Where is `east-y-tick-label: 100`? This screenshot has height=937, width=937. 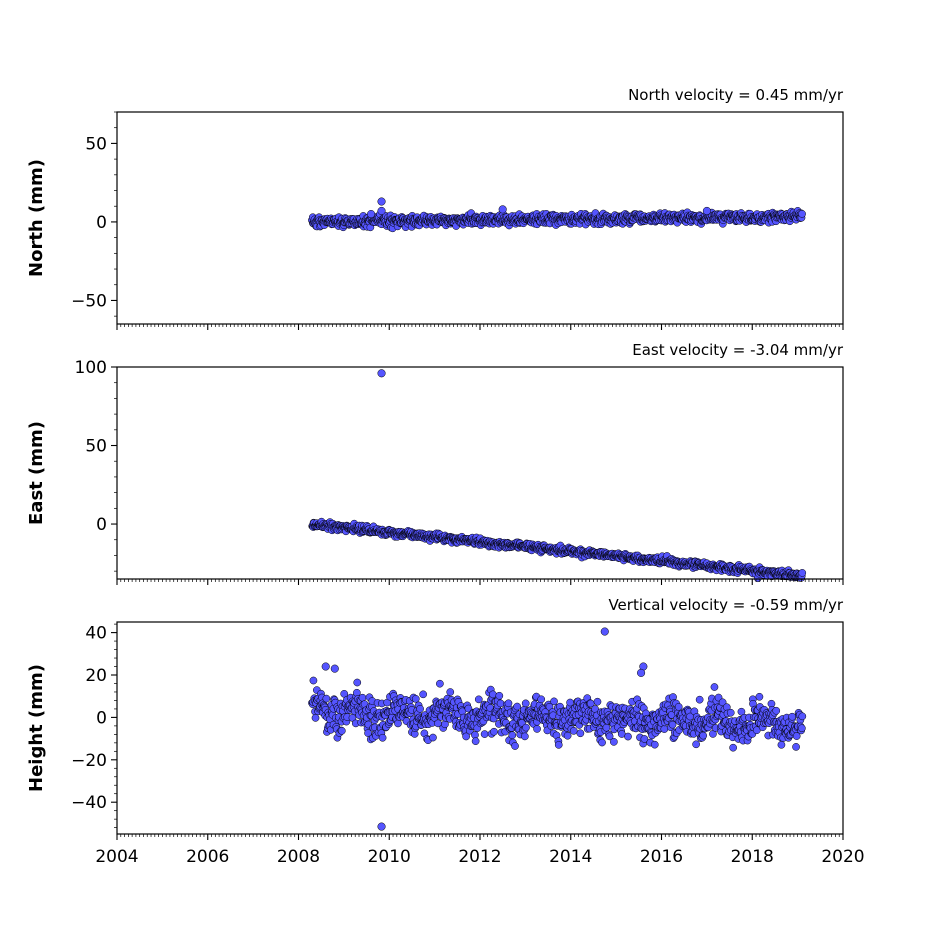
east-y-tick-label: 100 is located at coordinates (91, 368).